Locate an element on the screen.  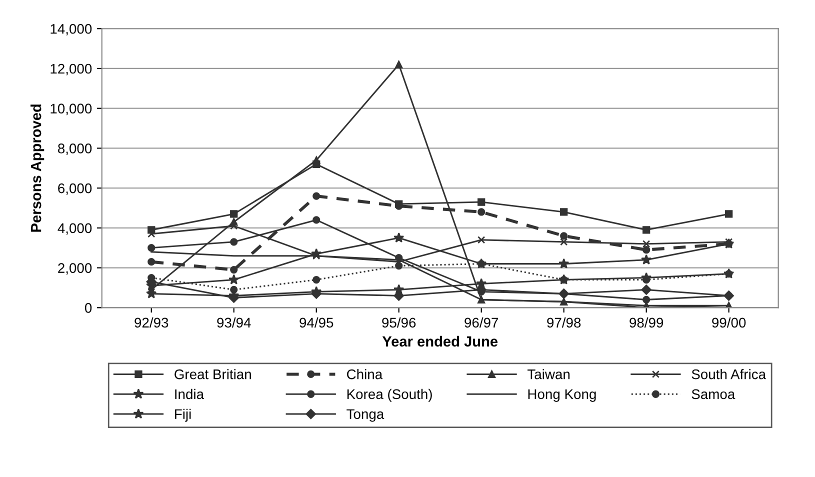
legend-label: Taiwan is located at coordinates (549, 374).